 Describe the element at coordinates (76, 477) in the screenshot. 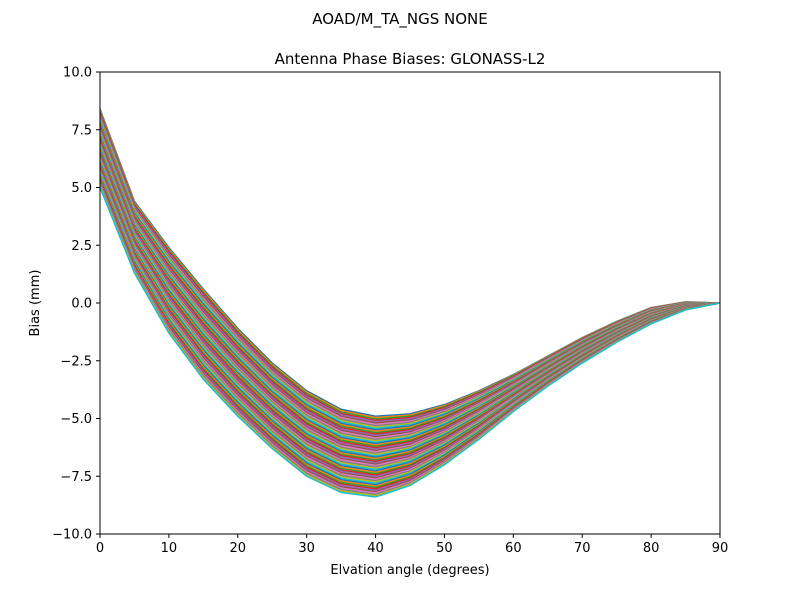

I see `y-tick-label: −7.5` at that location.